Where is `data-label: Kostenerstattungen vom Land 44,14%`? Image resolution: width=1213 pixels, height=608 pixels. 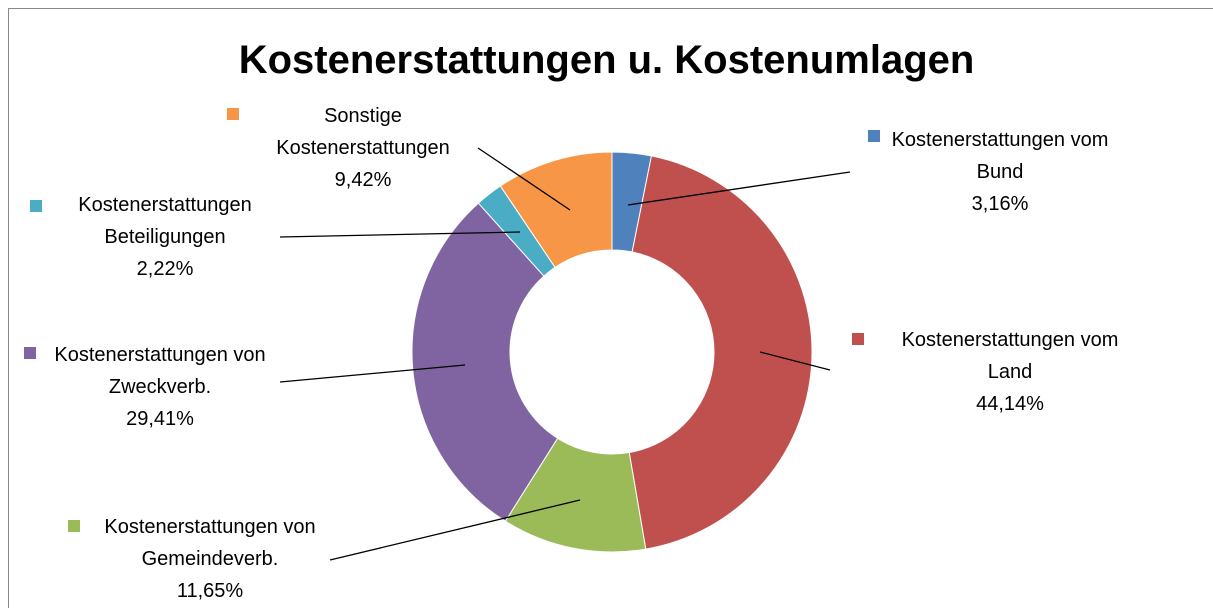 data-label: Kostenerstattungen vom Land 44,14% is located at coordinates (1010, 372).